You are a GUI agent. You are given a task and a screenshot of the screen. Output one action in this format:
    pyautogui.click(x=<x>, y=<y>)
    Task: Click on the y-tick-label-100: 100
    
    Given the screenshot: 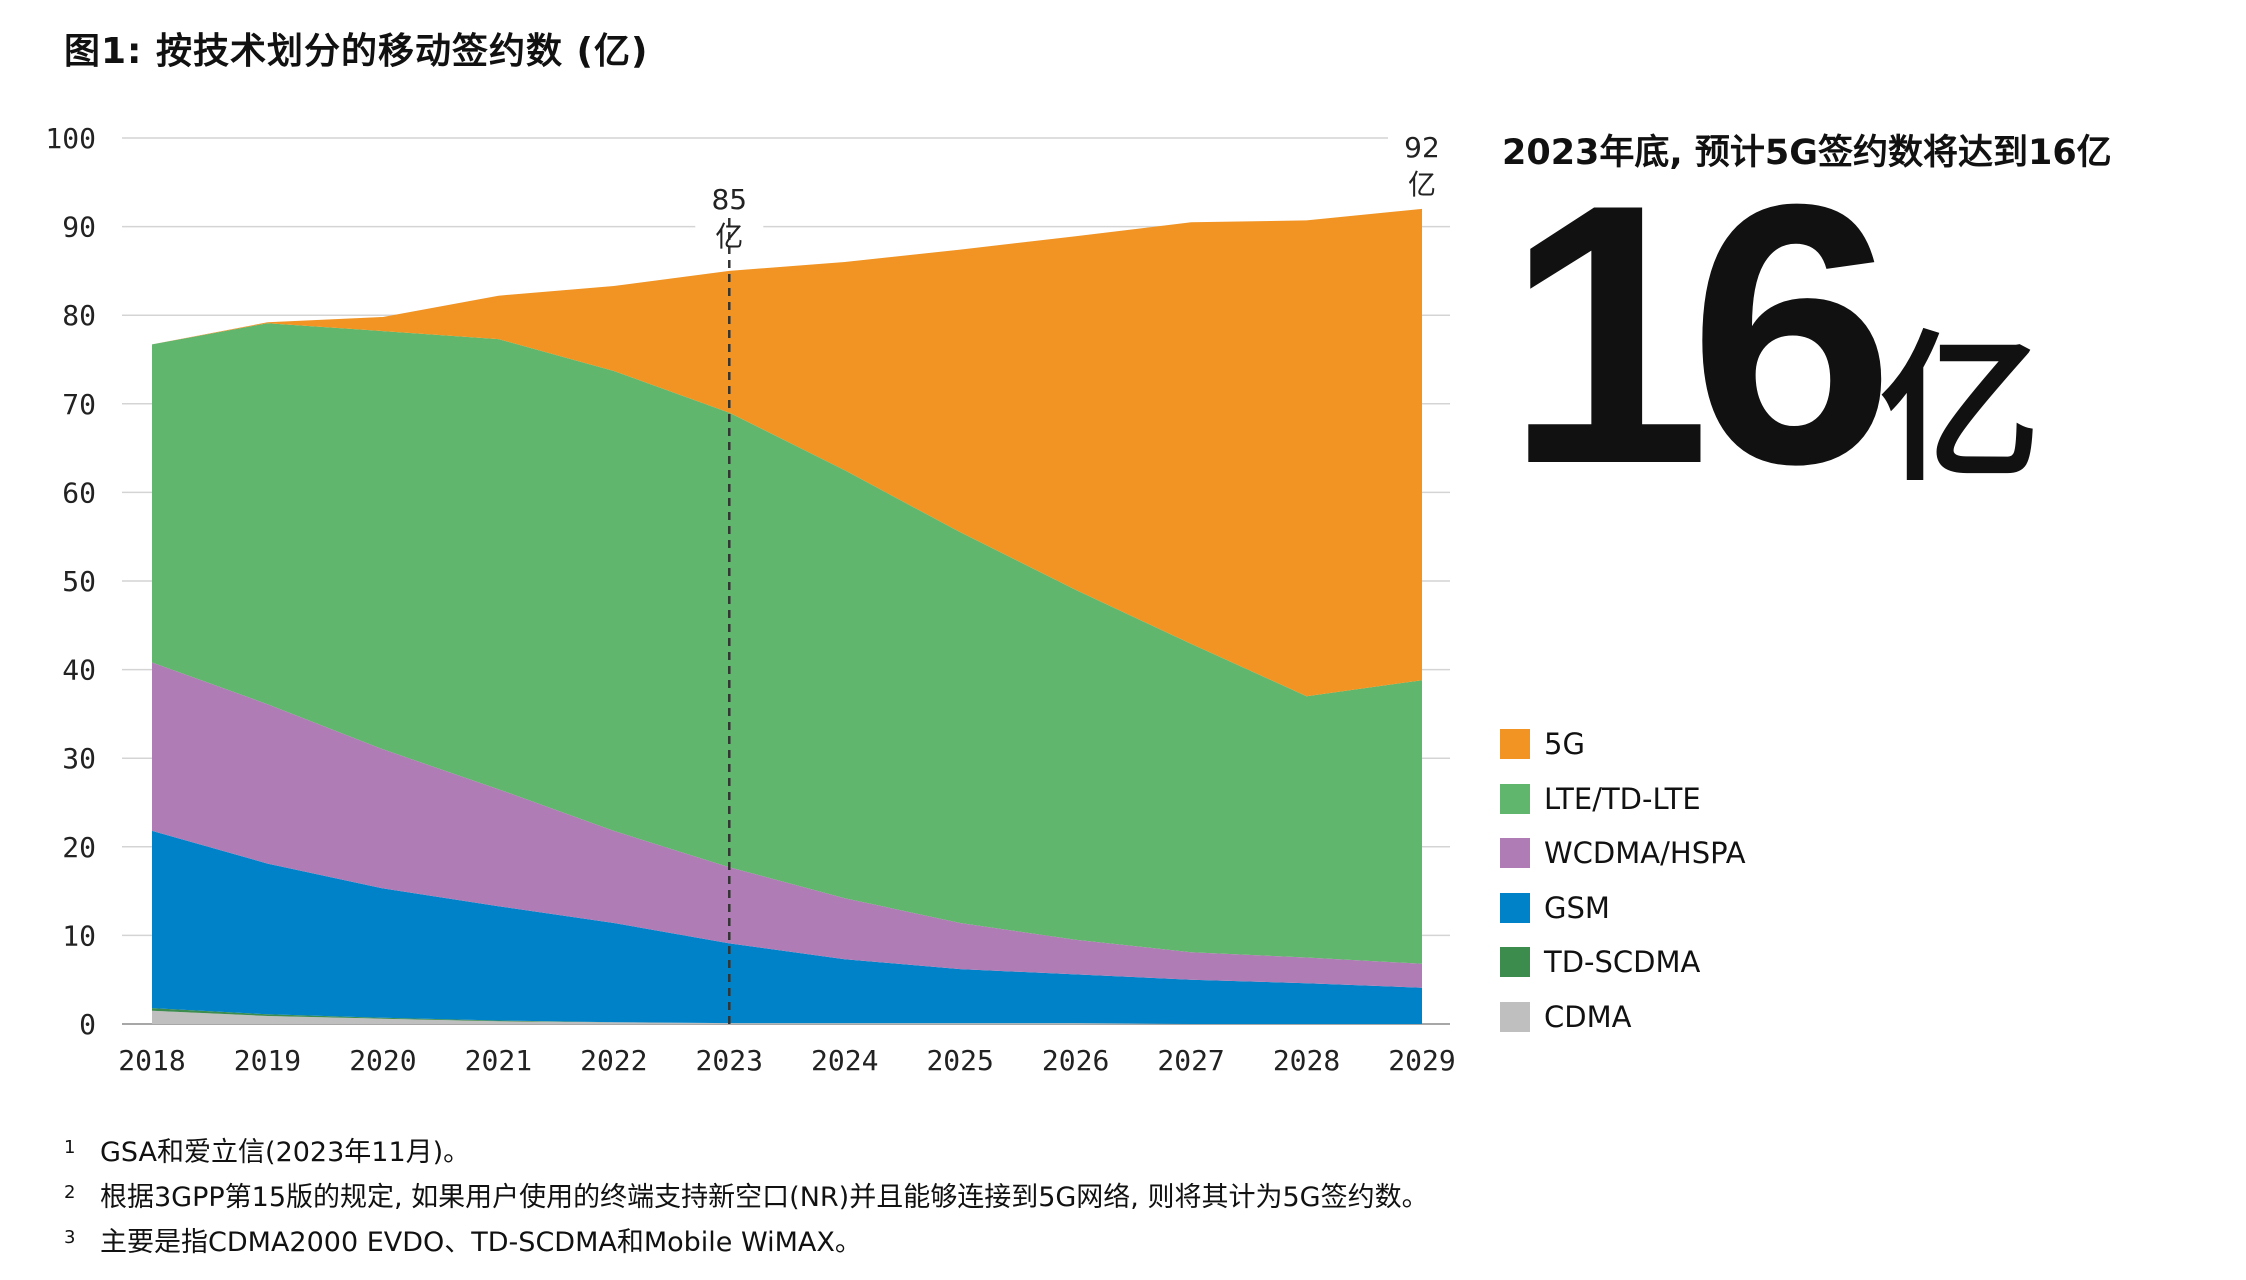 What is the action you would take?
    pyautogui.click(x=70, y=138)
    